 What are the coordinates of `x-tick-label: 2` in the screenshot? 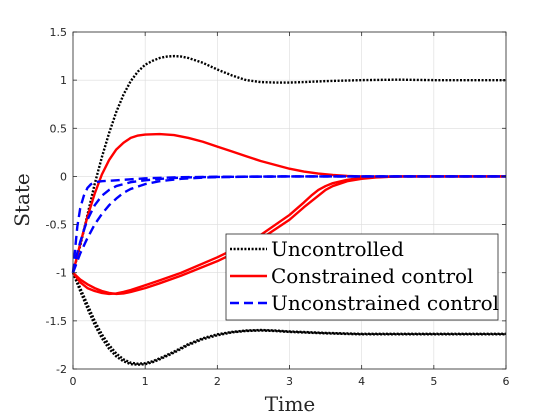 It's located at (217, 381).